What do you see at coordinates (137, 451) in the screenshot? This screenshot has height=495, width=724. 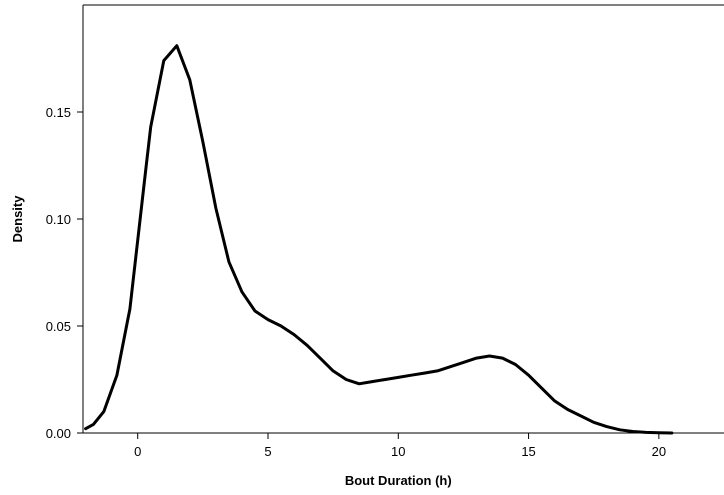 I see `x-tick-label: 0` at bounding box center [137, 451].